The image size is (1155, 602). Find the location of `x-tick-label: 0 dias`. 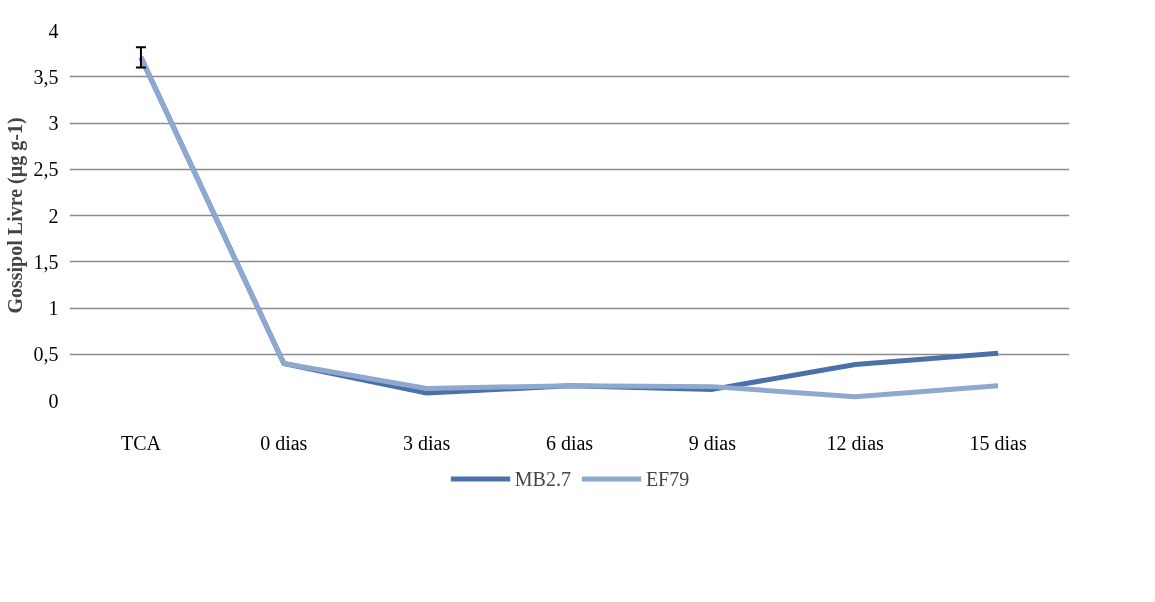

x-tick-label: 0 dias is located at coordinates (284, 442).